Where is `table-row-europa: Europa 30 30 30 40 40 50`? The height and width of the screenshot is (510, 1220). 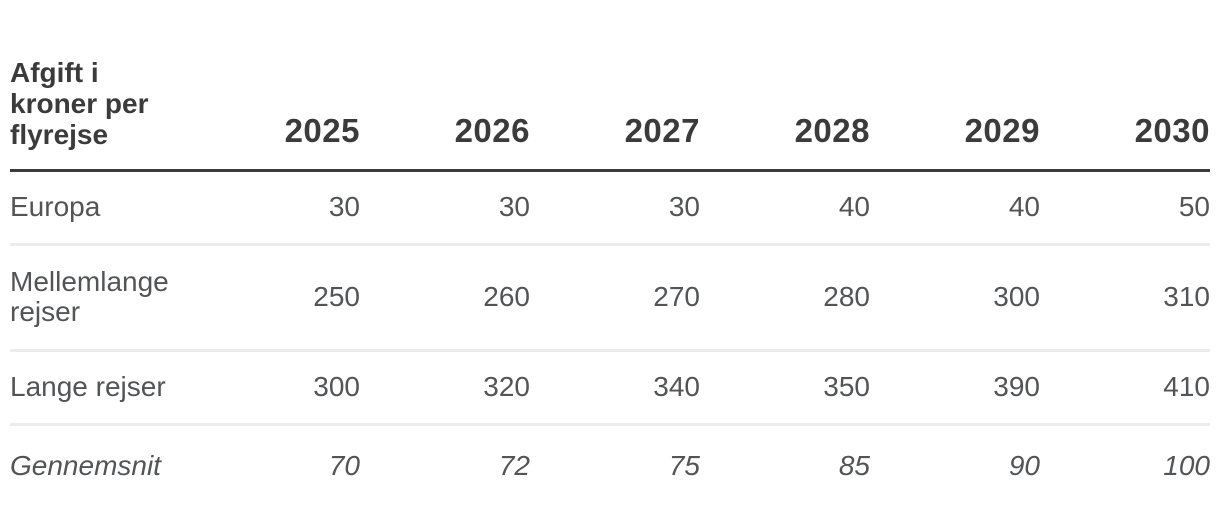
table-row-europa: Europa 30 30 30 40 40 50 is located at coordinates (610, 208).